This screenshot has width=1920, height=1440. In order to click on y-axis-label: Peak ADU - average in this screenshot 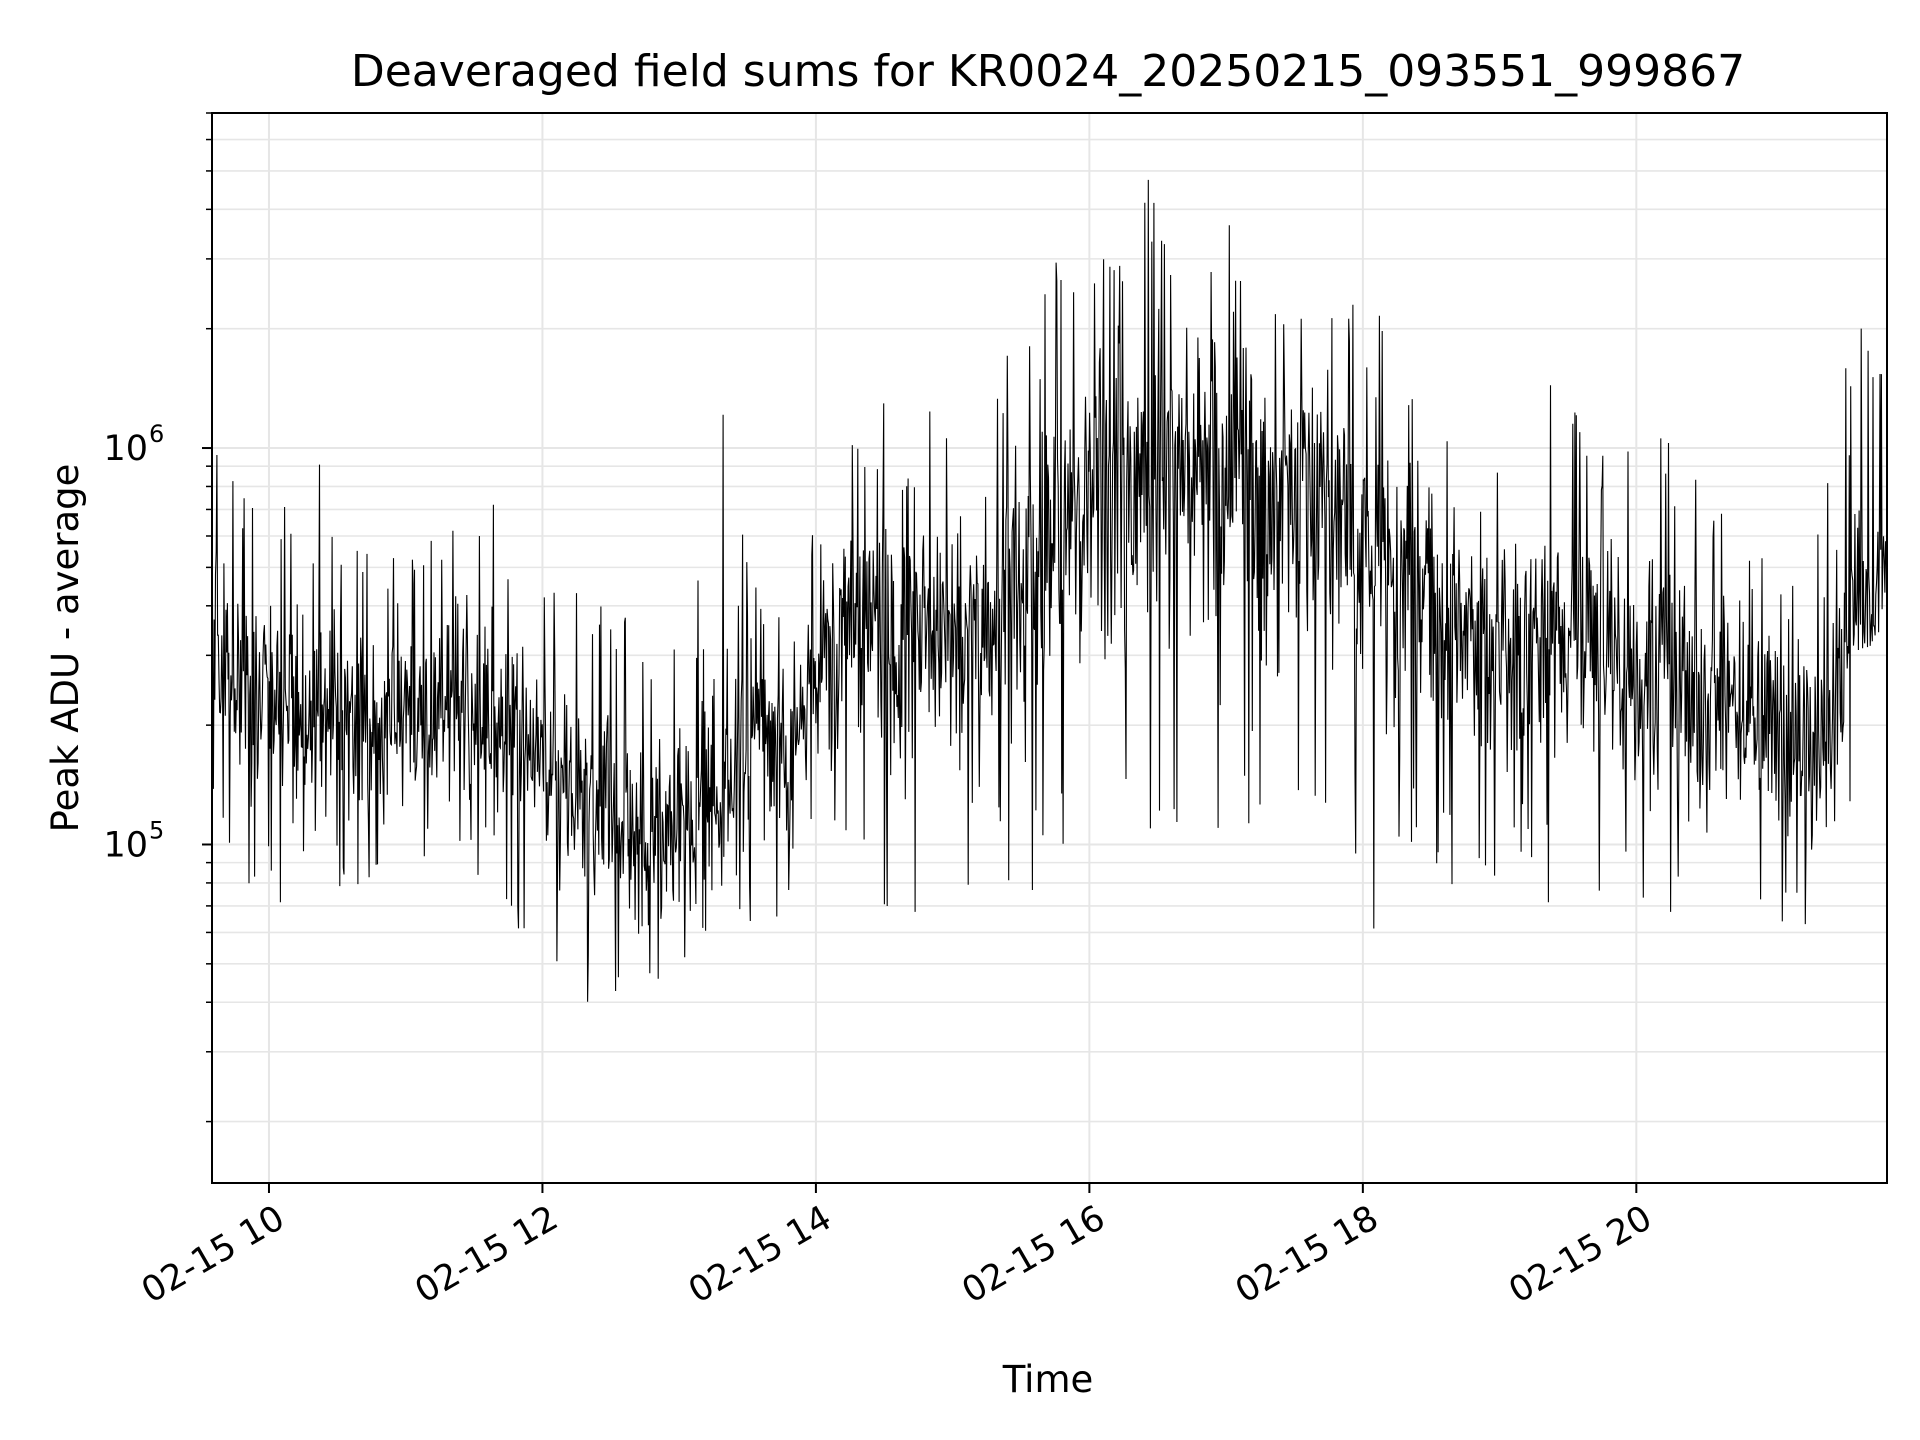, I will do `click(65, 648)`.